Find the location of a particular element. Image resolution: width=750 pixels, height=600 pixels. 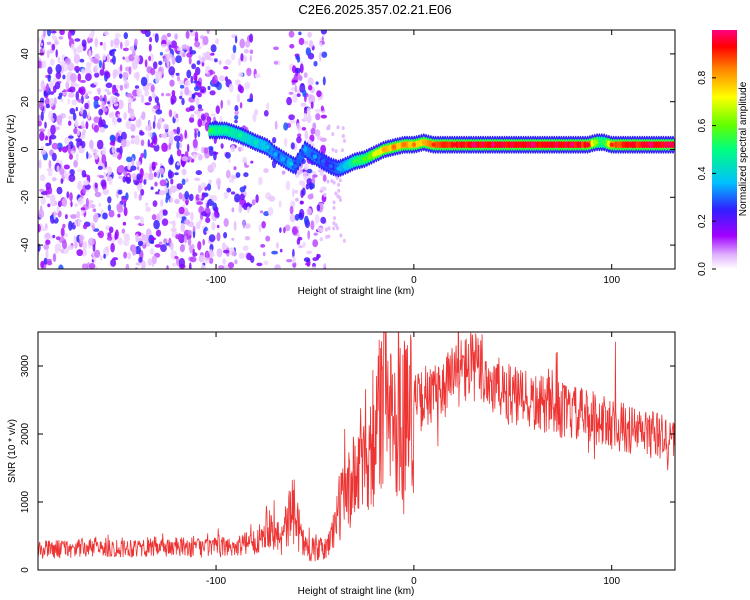

spectrogram-y-tick-label: -40 is located at coordinates (25, 244).